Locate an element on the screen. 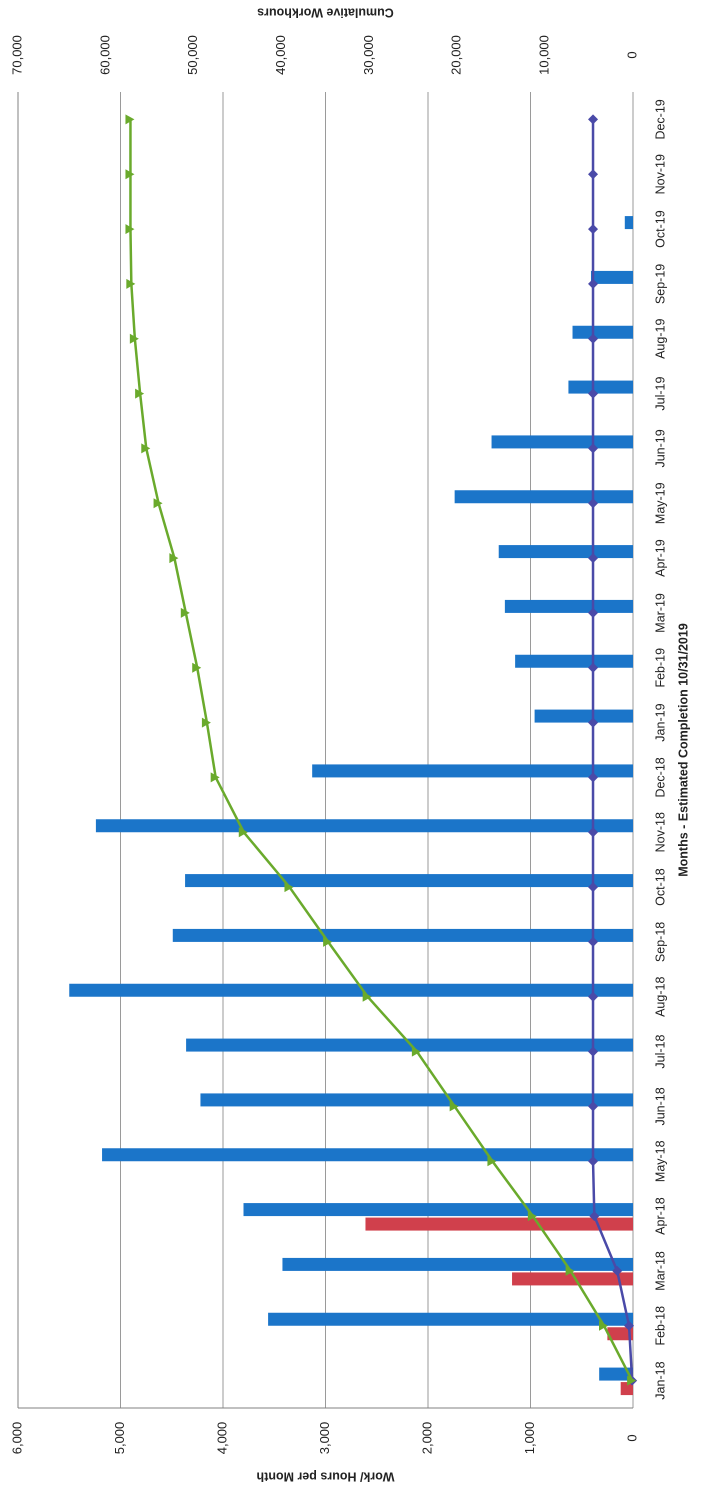 The image size is (702, 1506). category-label: Aug-19 is located at coordinates (660, 339).